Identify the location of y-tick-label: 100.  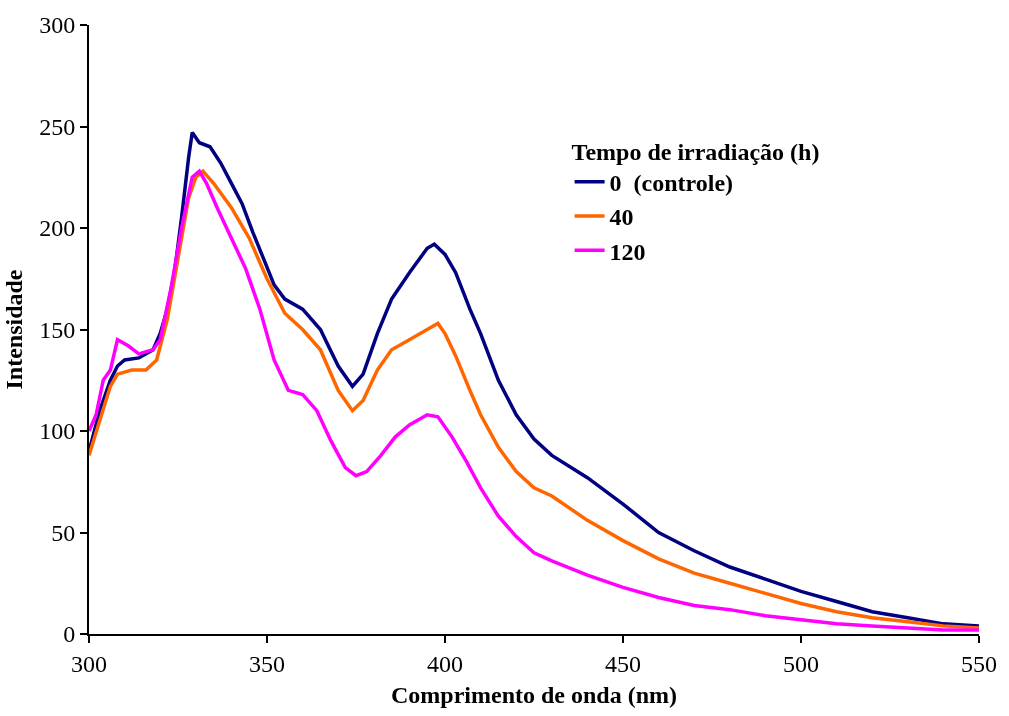
(57, 431).